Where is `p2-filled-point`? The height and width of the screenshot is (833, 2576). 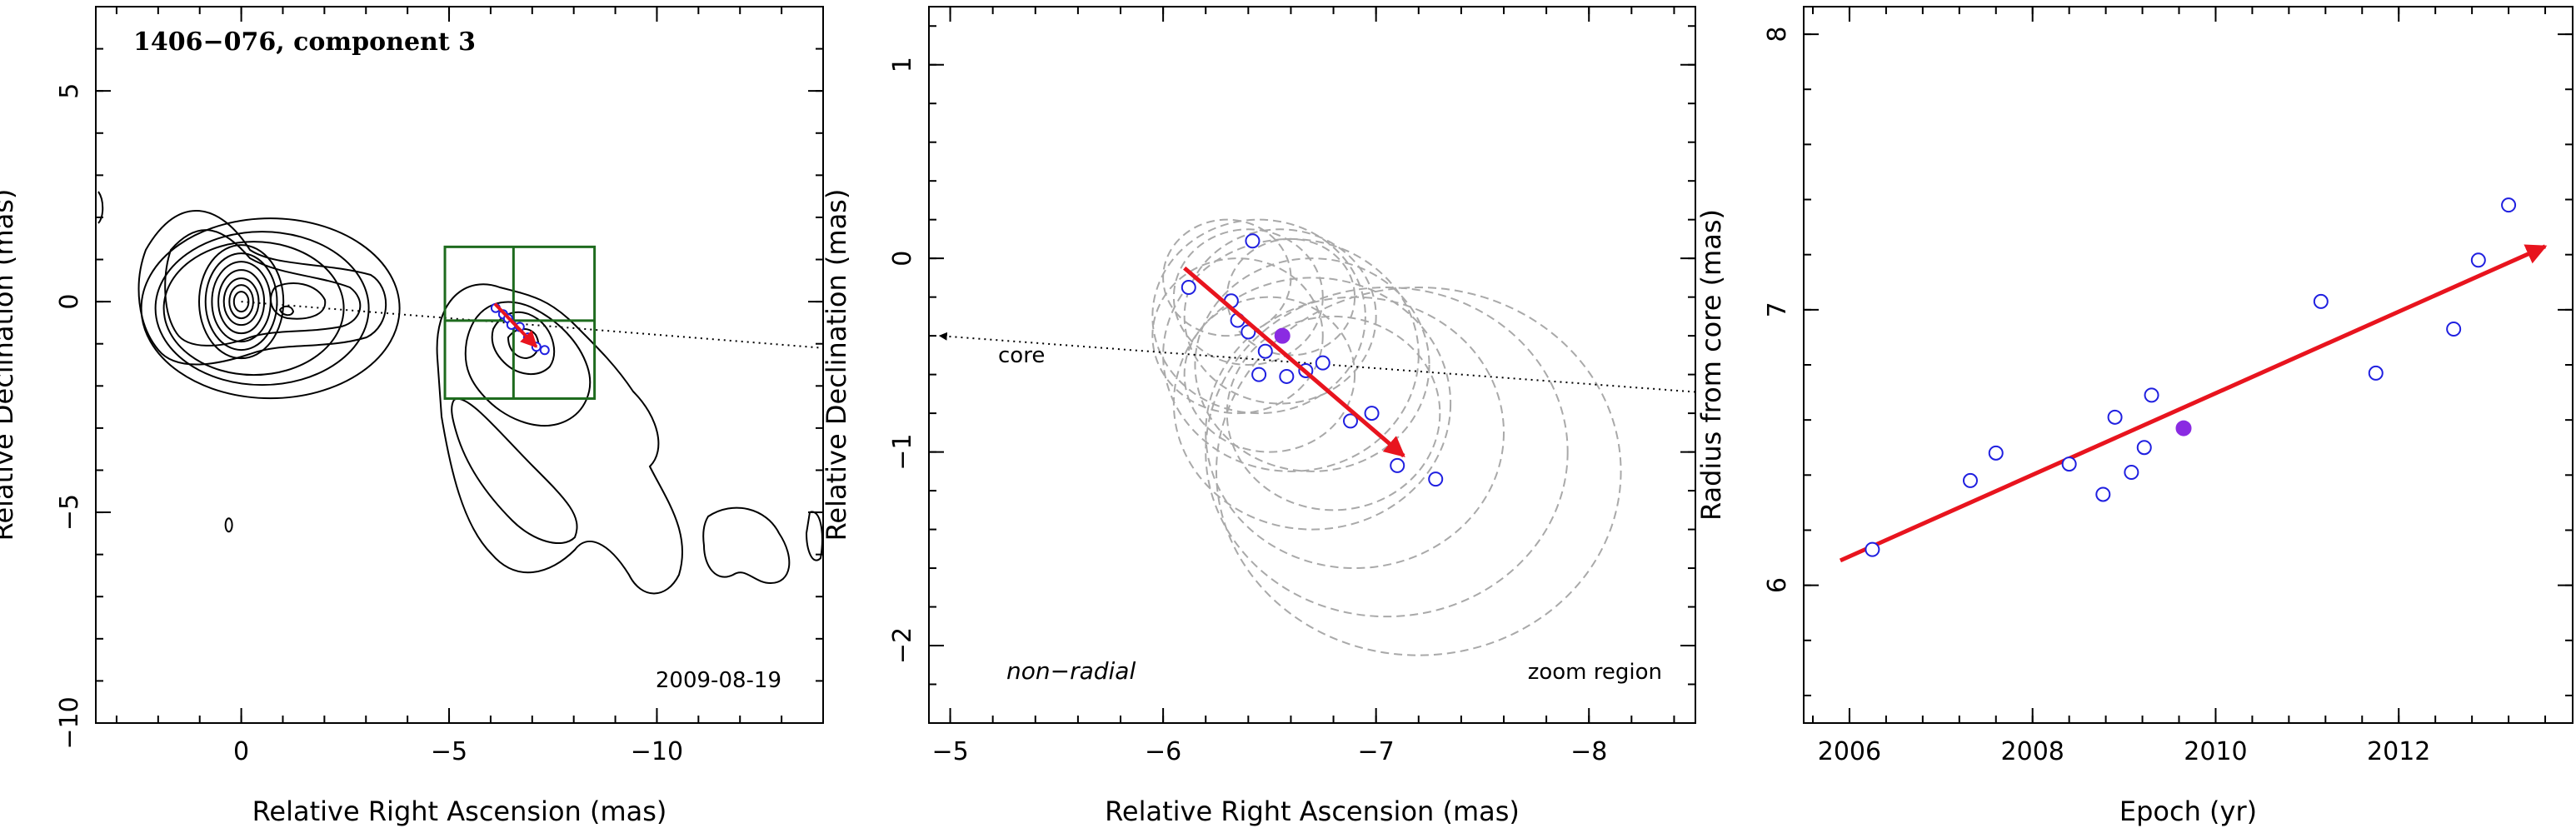
p2-filled-point is located at coordinates (1282, 335).